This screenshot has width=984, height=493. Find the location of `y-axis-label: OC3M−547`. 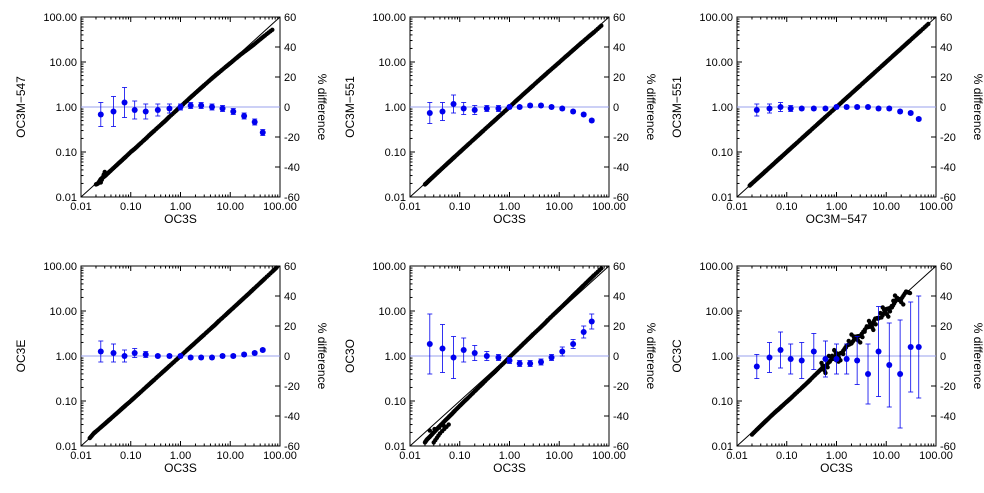

y-axis-label: OC3M−547 is located at coordinates (21, 107).